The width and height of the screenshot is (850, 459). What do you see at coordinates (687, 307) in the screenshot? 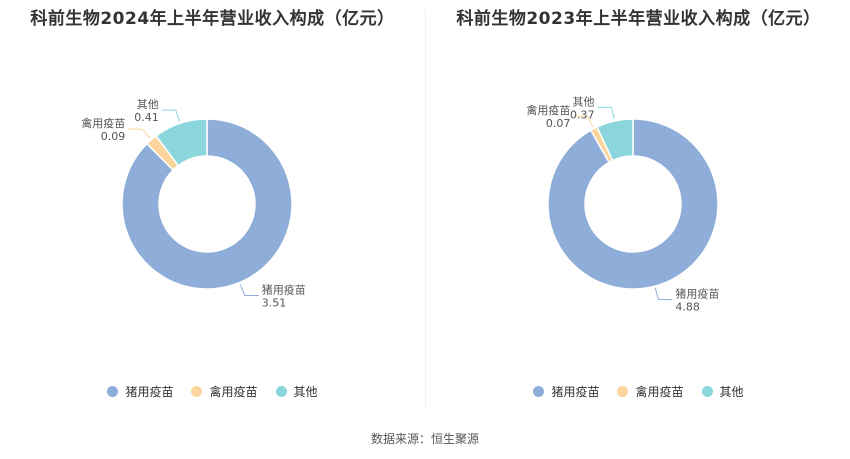
I see `slice-label-value: 4.88` at bounding box center [687, 307].